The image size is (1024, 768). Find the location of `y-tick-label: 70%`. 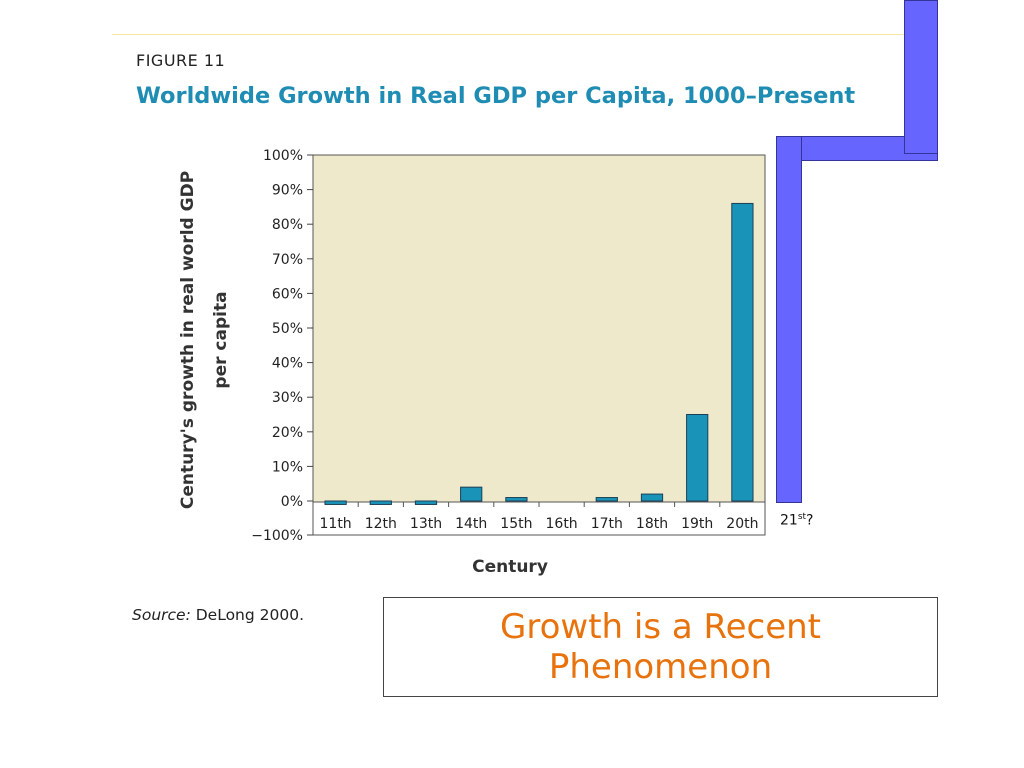

y-tick-label: 70% is located at coordinates (287, 260).